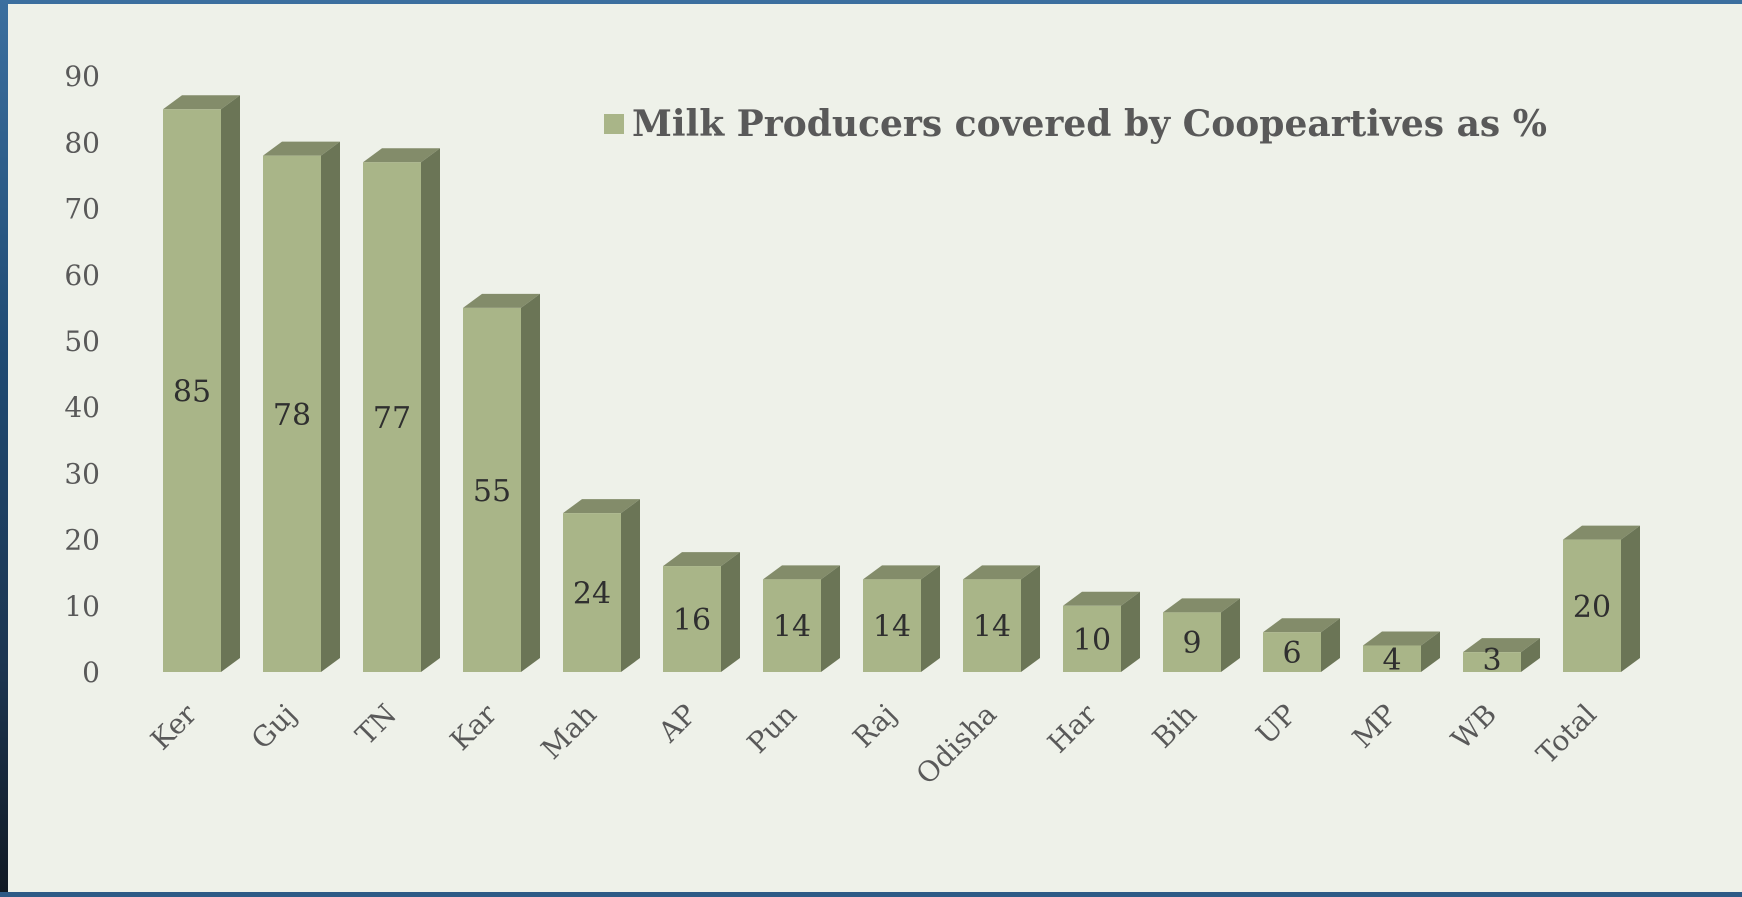 The height and width of the screenshot is (897, 1742). Describe the element at coordinates (874, 726) in the screenshot. I see `x-tick-label: Raj` at that location.